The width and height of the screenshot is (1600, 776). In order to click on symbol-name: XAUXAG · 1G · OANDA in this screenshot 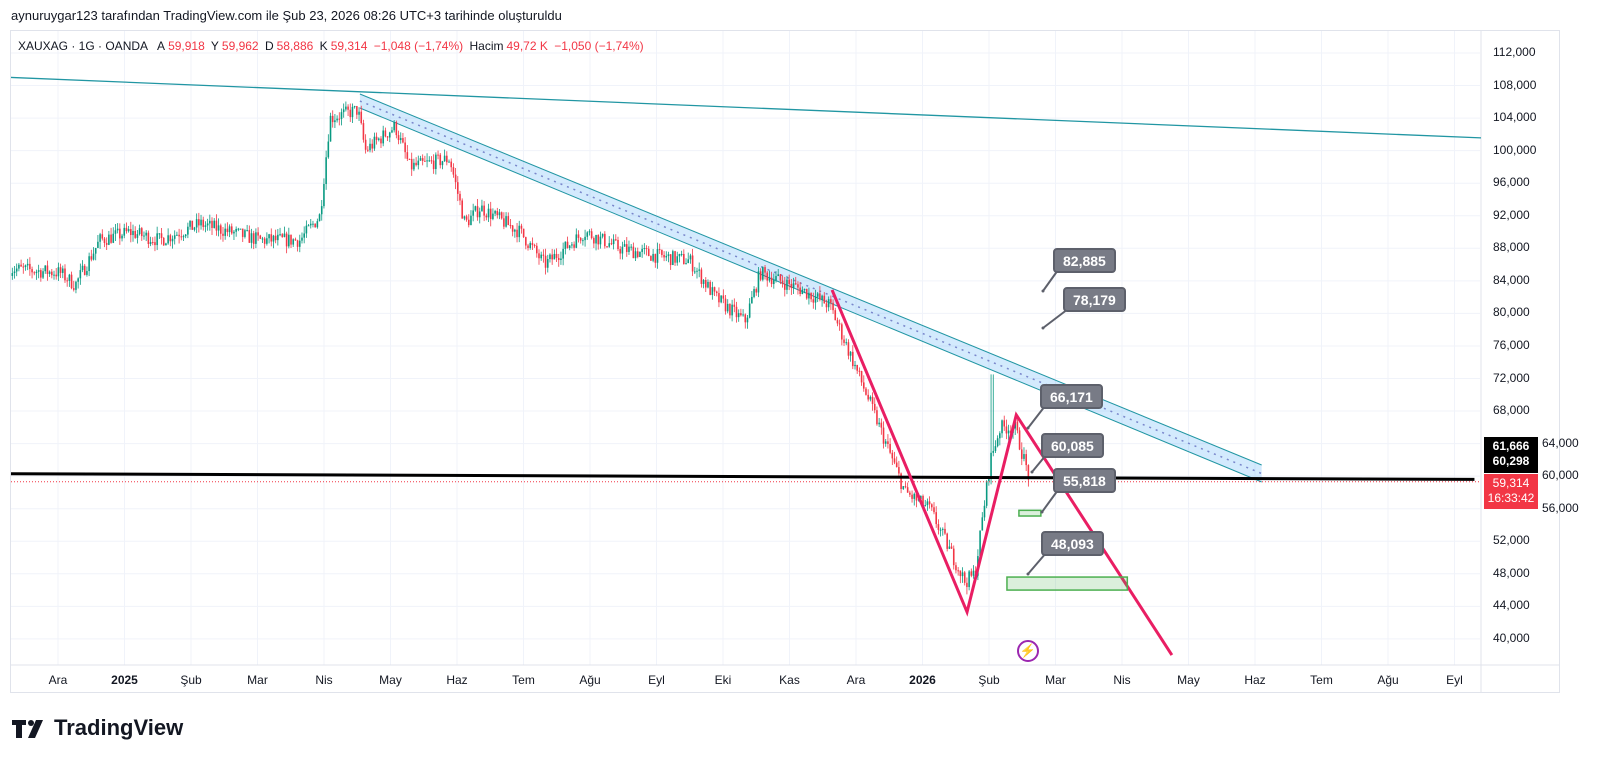, I will do `click(83, 46)`.